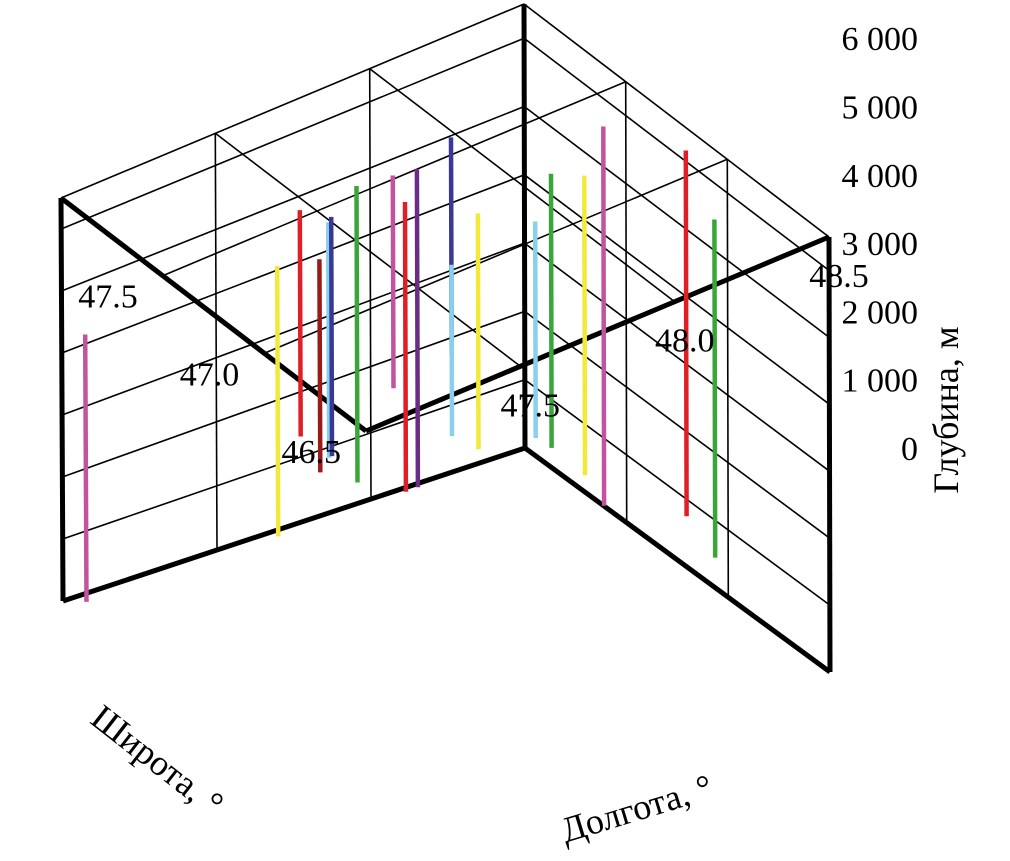  I want to click on z-tick-label: 1 000, so click(880, 381).